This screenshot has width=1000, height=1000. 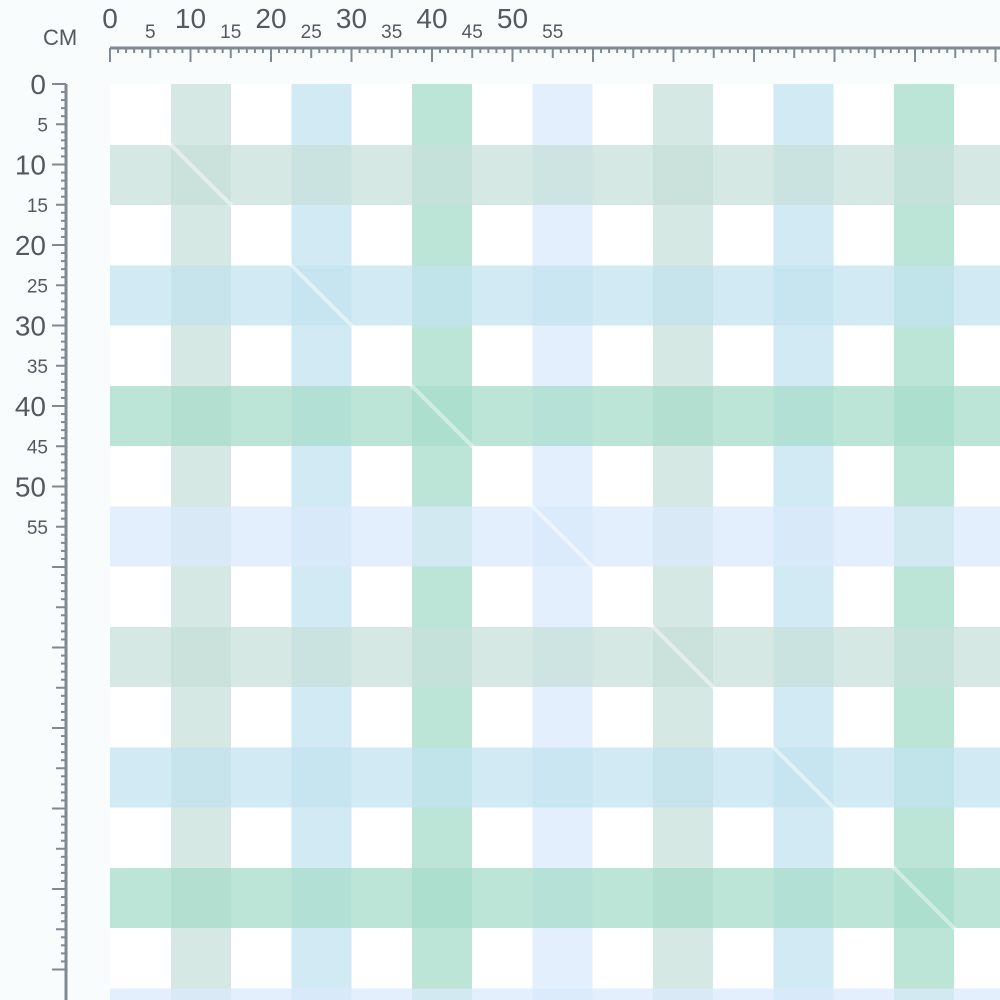 I want to click on vertical-ruler-label: 45, so click(x=37, y=447).